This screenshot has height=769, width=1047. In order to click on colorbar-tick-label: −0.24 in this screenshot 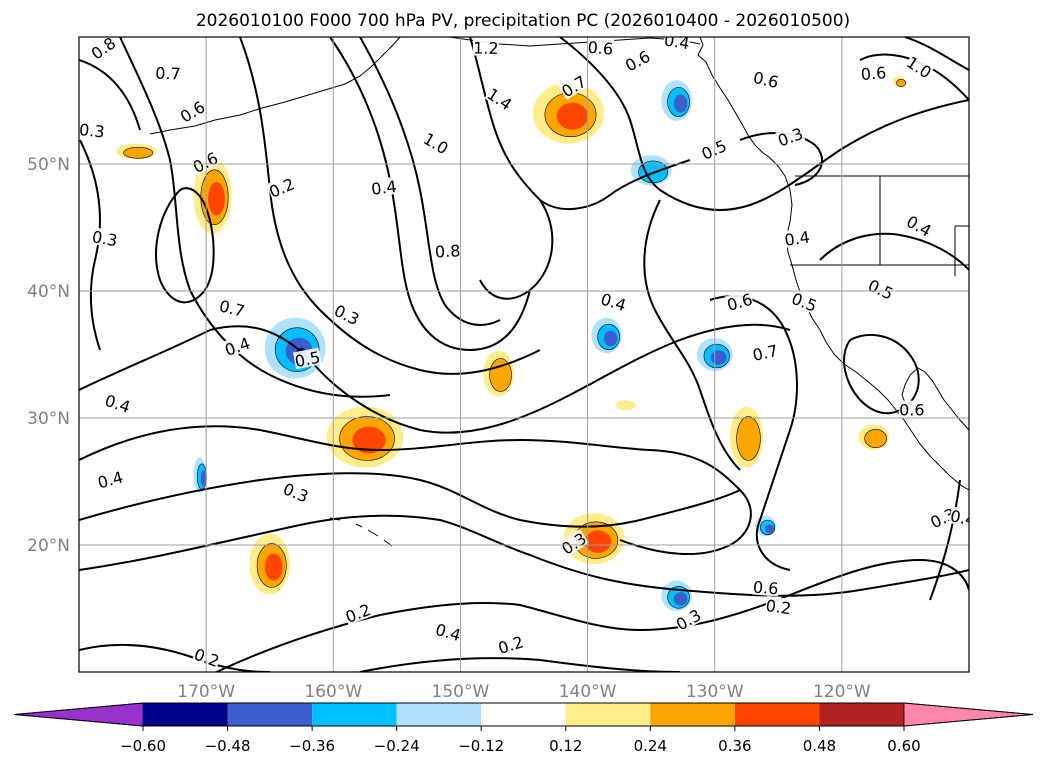, I will do `click(397, 746)`.